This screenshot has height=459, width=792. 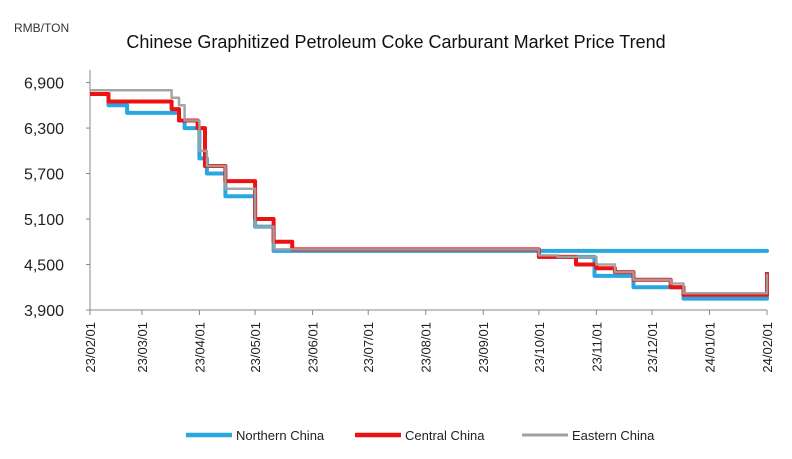 I want to click on x-tick-label: 23/05/01, so click(x=255, y=347).